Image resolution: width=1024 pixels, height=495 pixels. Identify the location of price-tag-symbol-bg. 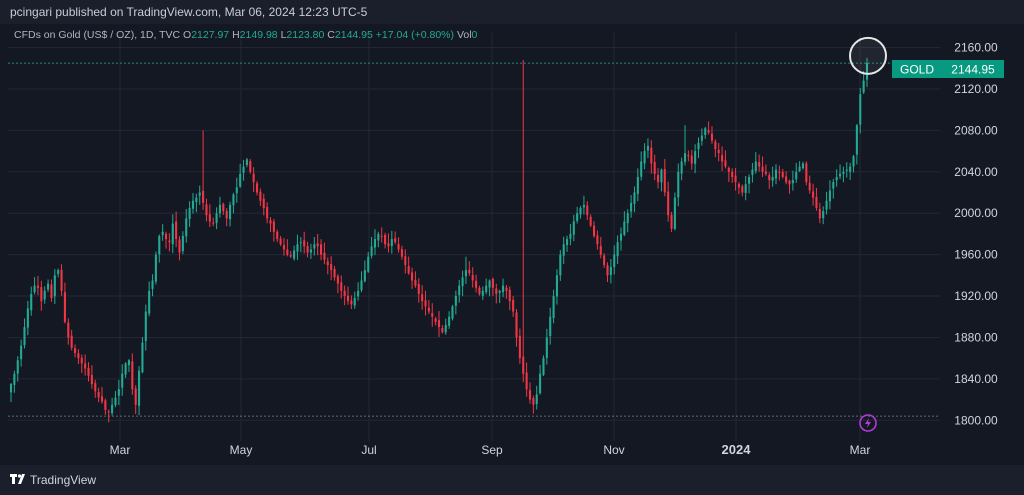
(917, 69).